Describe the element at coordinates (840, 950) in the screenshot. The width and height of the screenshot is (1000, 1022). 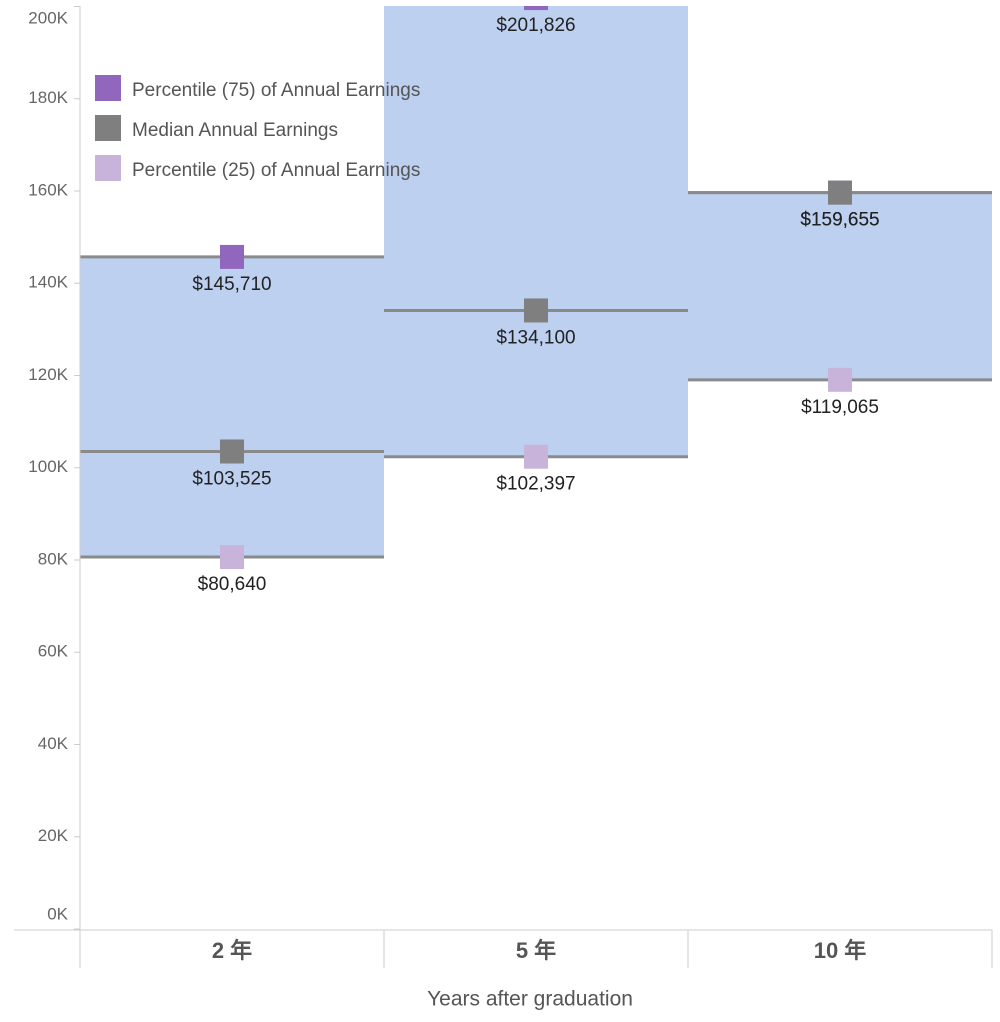
I see `x-tick-label: 10 年` at that location.